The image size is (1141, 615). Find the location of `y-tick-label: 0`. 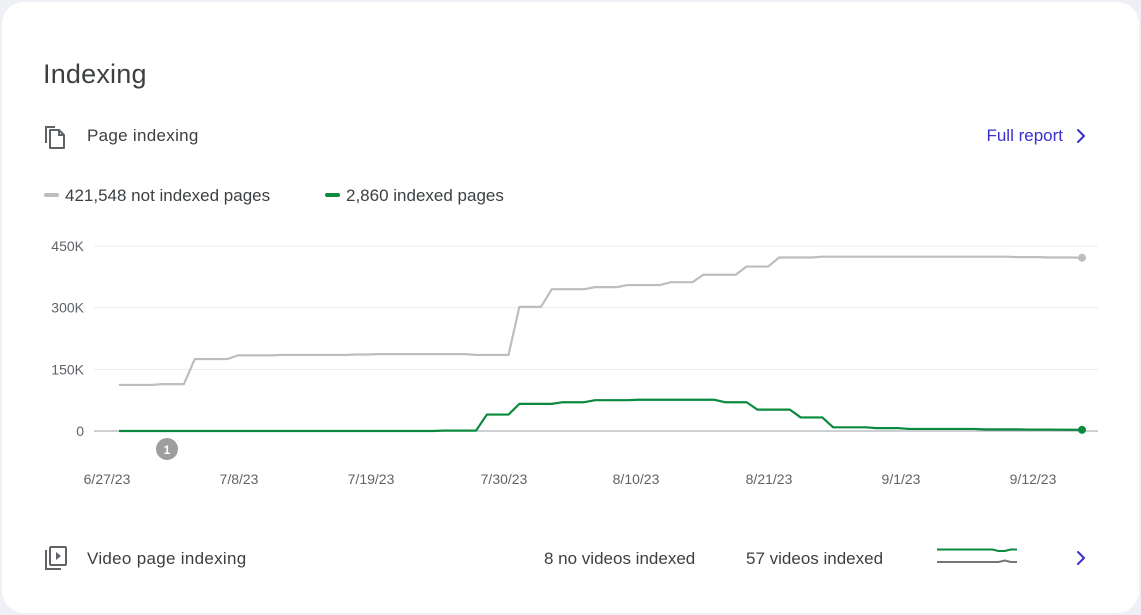

y-tick-label: 0 is located at coordinates (80, 431).